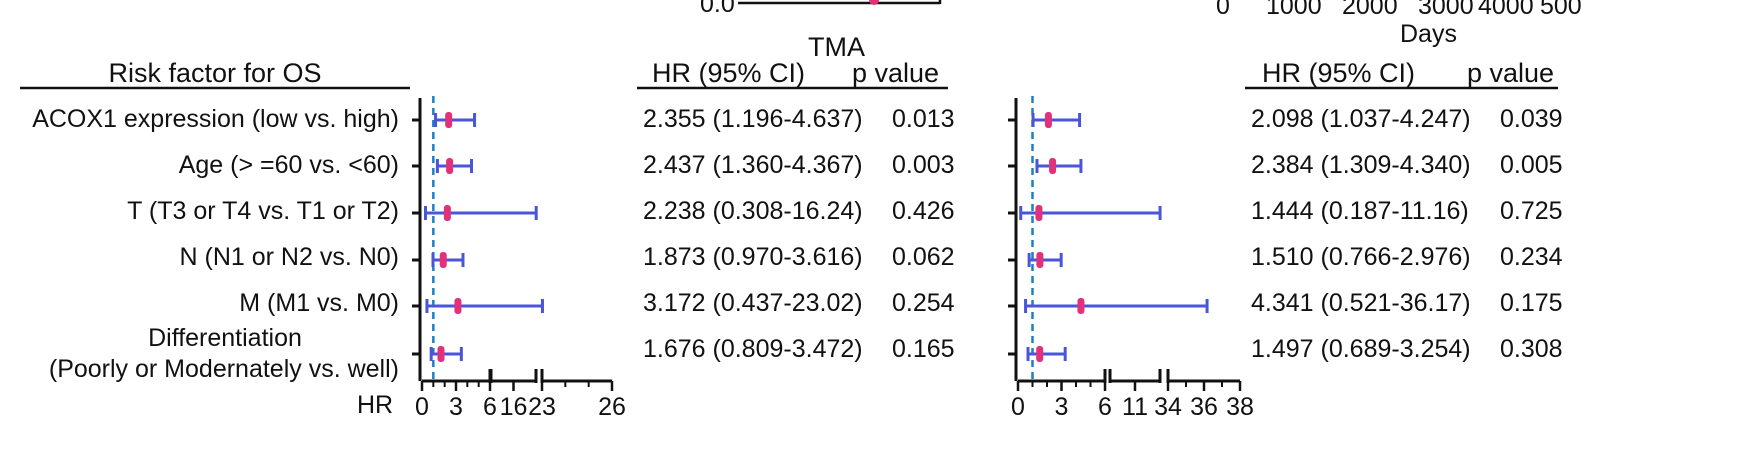  What do you see at coordinates (1223, 10) in the screenshot?
I see `tick-label: 0` at bounding box center [1223, 10].